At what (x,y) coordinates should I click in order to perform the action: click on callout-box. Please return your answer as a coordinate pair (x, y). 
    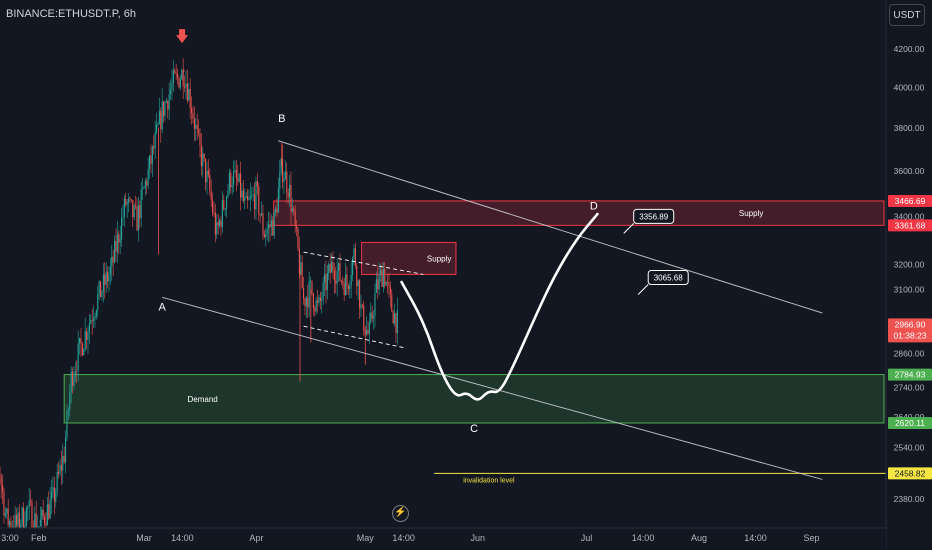
    Looking at the image, I should click on (668, 278).